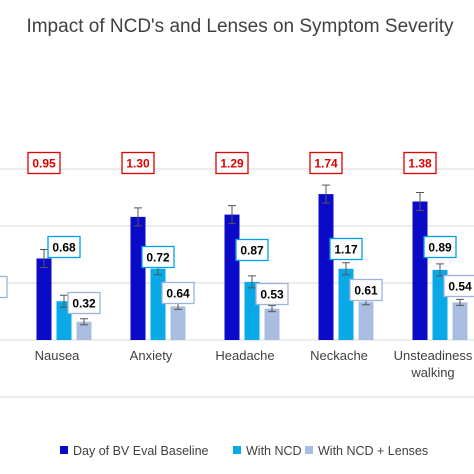 This screenshot has width=474, height=474. I want to click on lens-label: 0.53, so click(272, 295).